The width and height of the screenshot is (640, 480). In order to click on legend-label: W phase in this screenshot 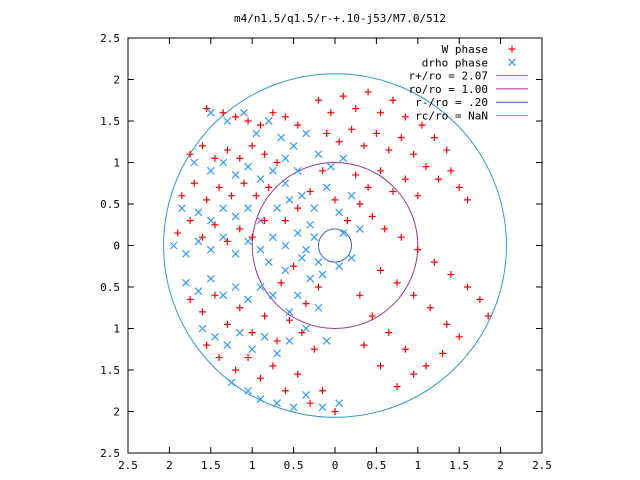, I will do `click(465, 49)`.